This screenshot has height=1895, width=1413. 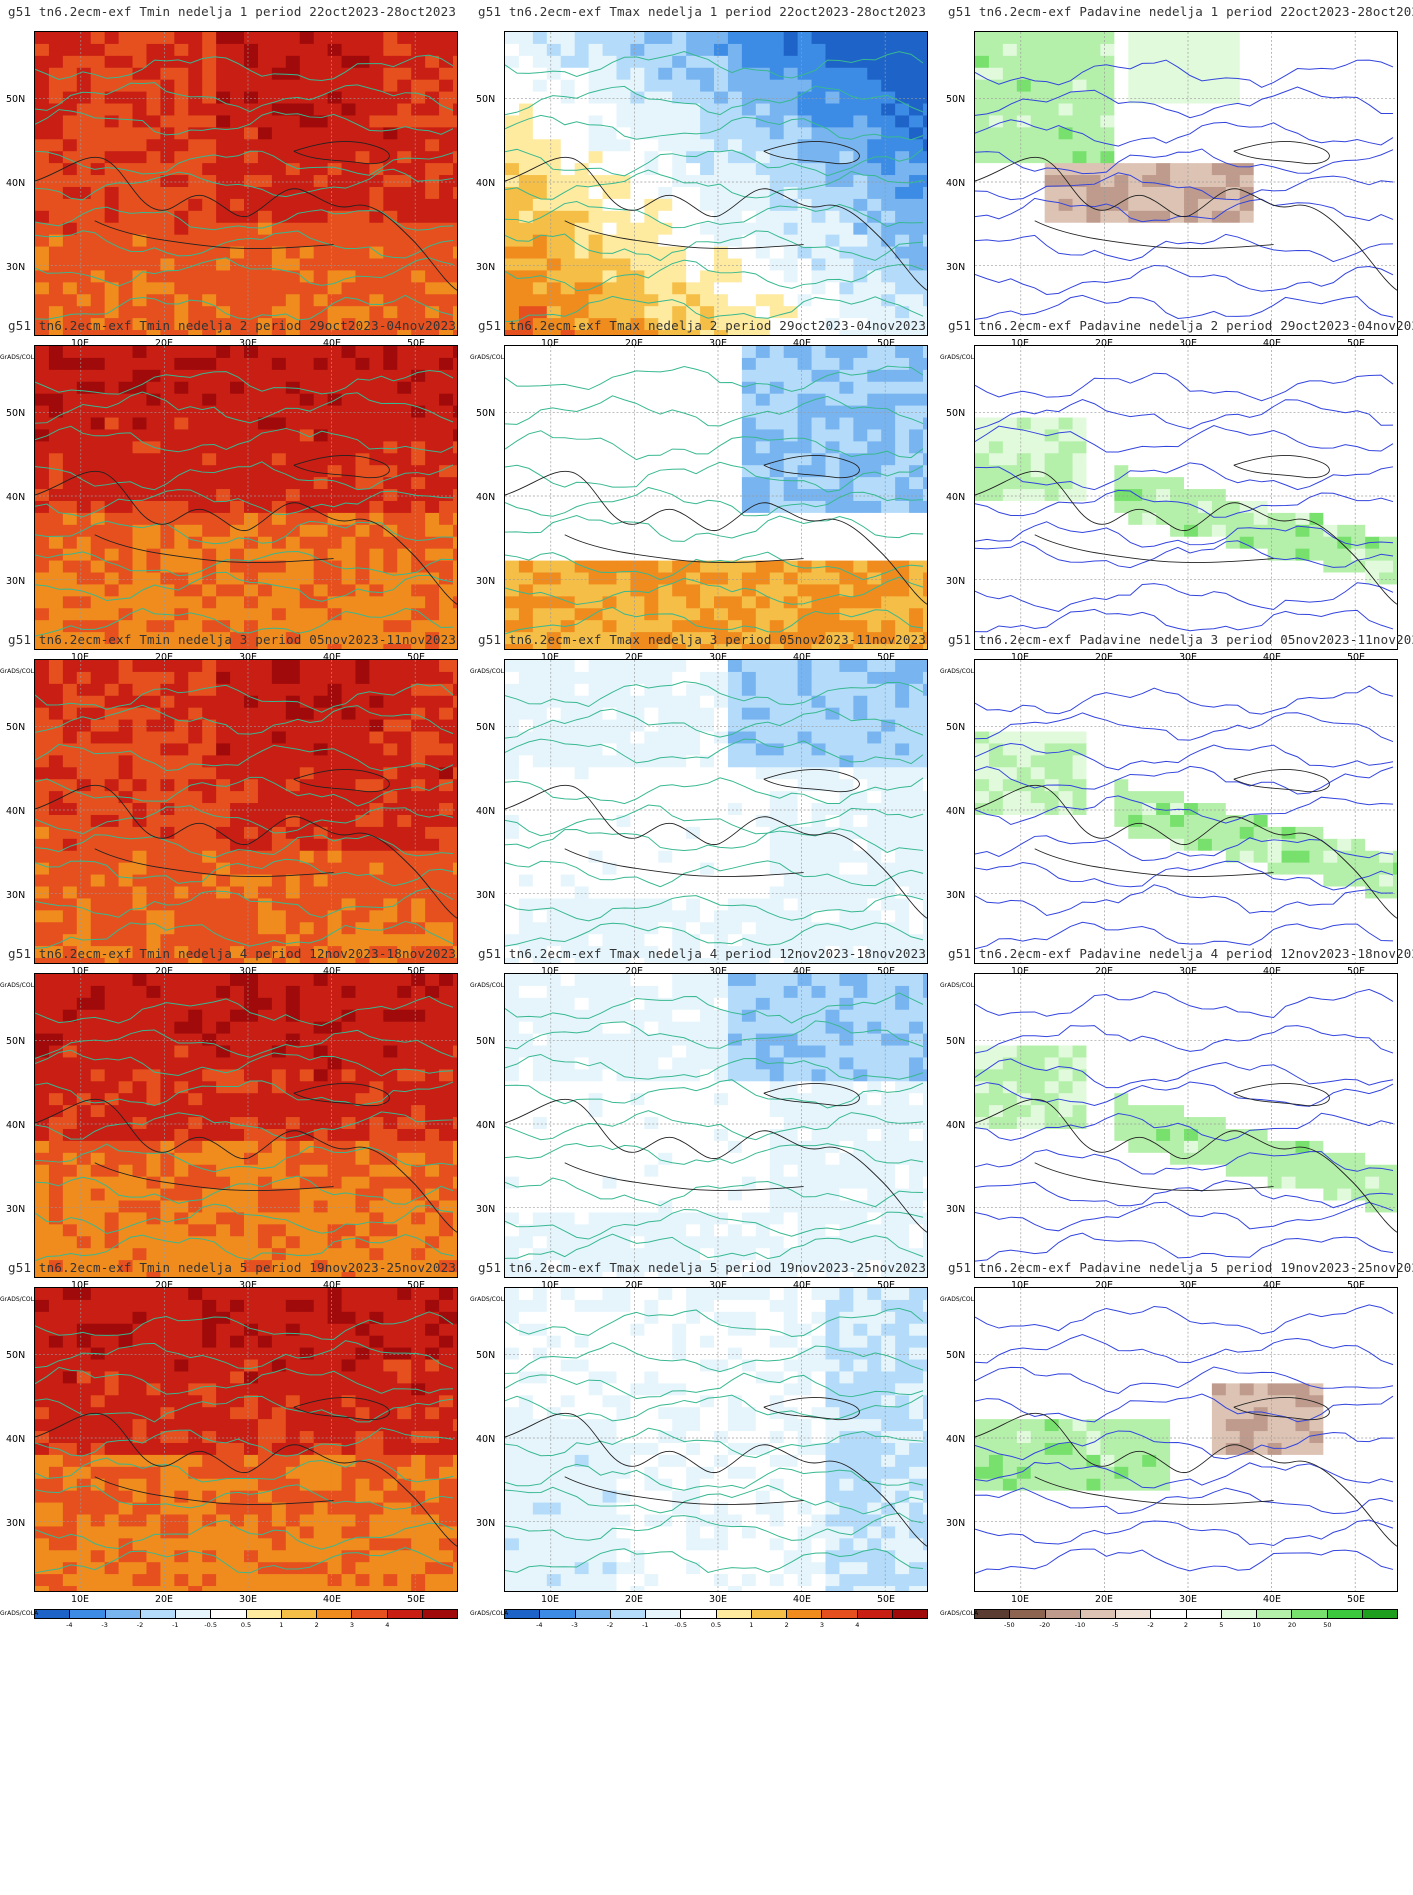 What do you see at coordinates (281, 1625) in the screenshot?
I see `colorbar-tick-label: 1` at bounding box center [281, 1625].